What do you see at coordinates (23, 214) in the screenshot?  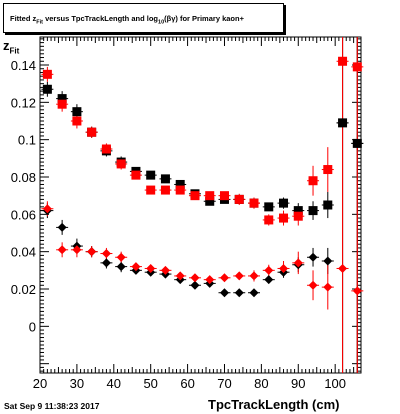 I see `y-tick-label: 0.06` at bounding box center [23, 214].